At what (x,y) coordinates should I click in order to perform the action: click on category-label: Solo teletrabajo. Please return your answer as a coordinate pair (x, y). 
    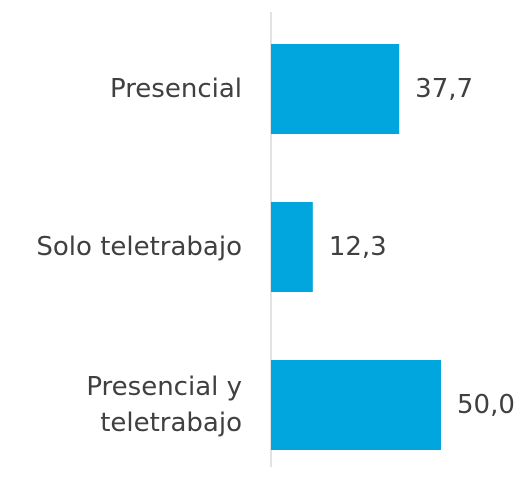
    Looking at the image, I should click on (139, 247).